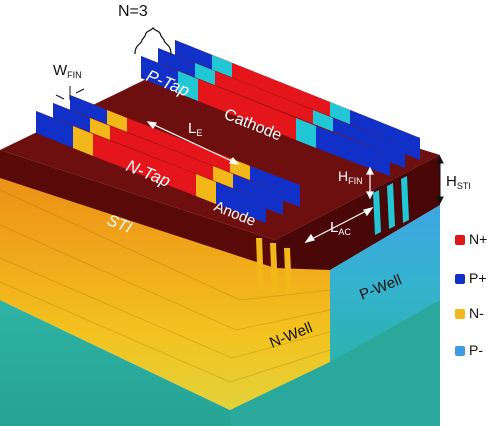 This screenshot has width=488, height=426. I want to click on h-sti-marker, so click(440, 180).